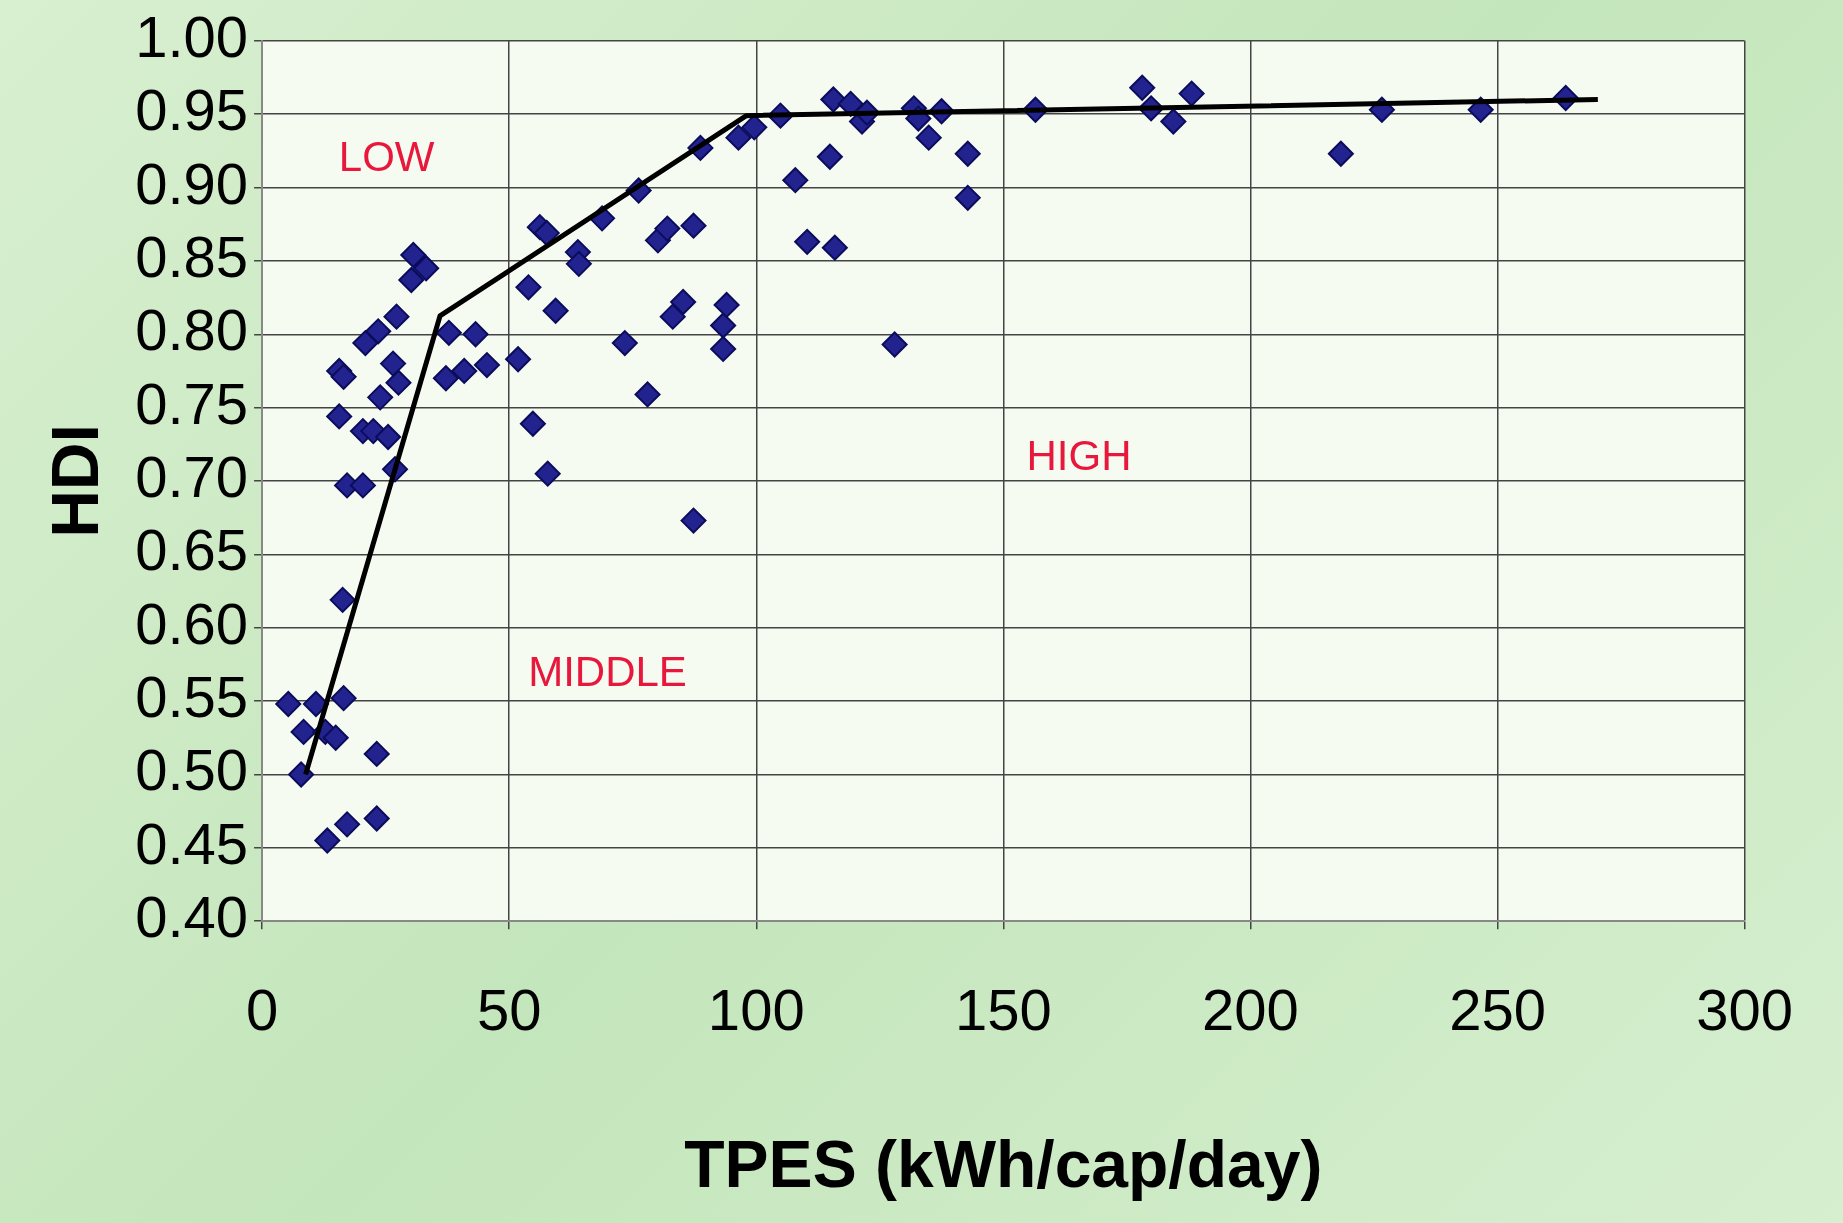 This screenshot has width=1843, height=1223. What do you see at coordinates (192, 476) in the screenshot?
I see `y-tick-label: 0.70` at bounding box center [192, 476].